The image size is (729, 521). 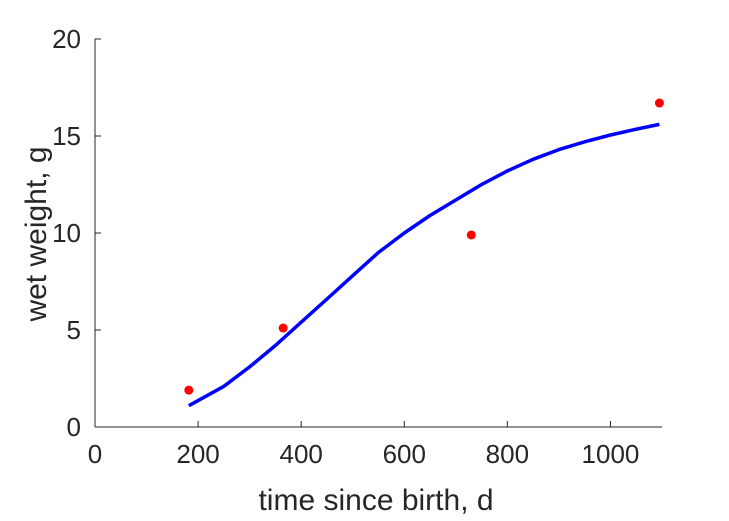 I want to click on x-tick-label: 0, so click(x=95, y=454).